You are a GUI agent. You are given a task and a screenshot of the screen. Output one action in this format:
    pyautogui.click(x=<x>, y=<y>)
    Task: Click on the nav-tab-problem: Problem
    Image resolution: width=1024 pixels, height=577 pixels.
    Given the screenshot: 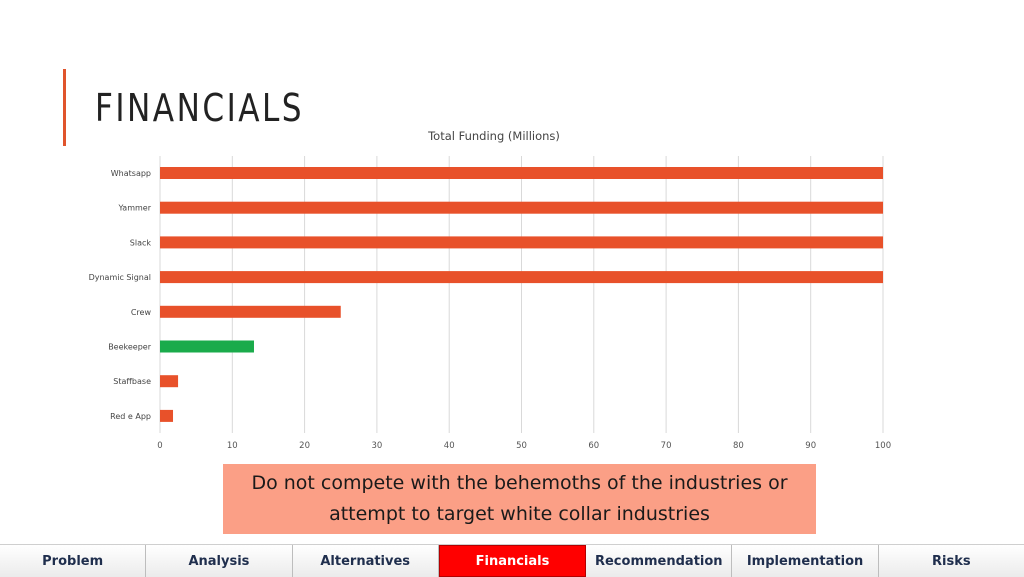 What is the action you would take?
    pyautogui.click(x=73, y=561)
    